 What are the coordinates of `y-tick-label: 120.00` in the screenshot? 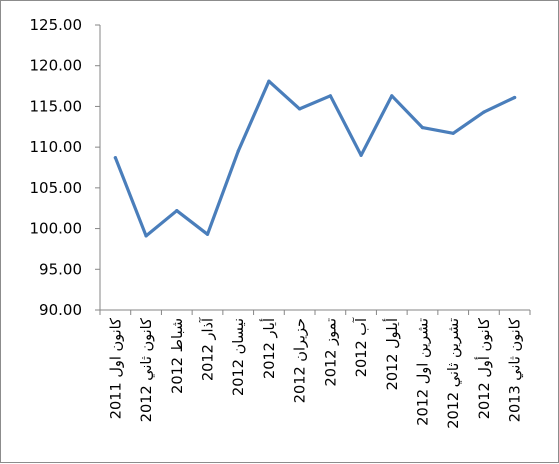 It's located at (56, 66).